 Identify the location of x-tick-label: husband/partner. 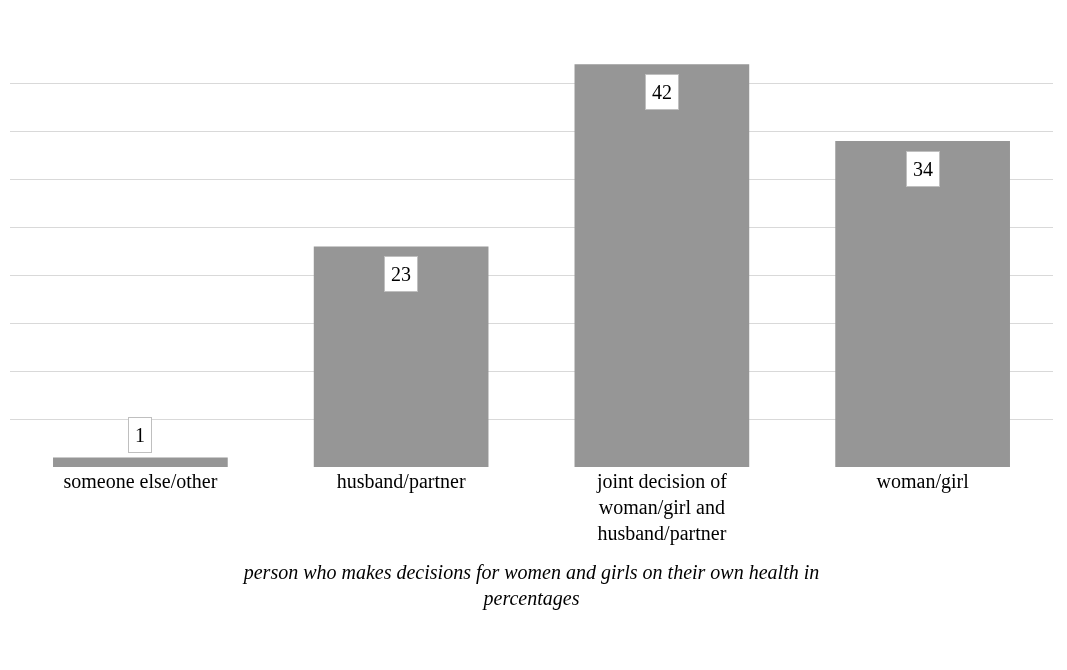
(401, 481).